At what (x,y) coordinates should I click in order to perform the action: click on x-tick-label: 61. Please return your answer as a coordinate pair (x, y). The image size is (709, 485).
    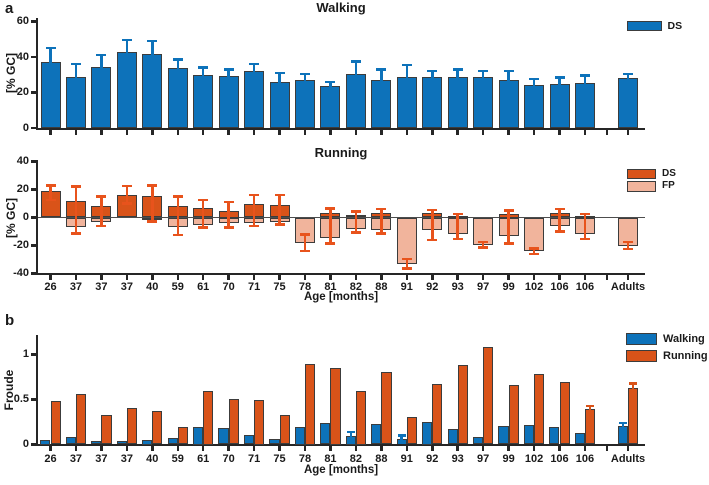
    Looking at the image, I should click on (203, 287).